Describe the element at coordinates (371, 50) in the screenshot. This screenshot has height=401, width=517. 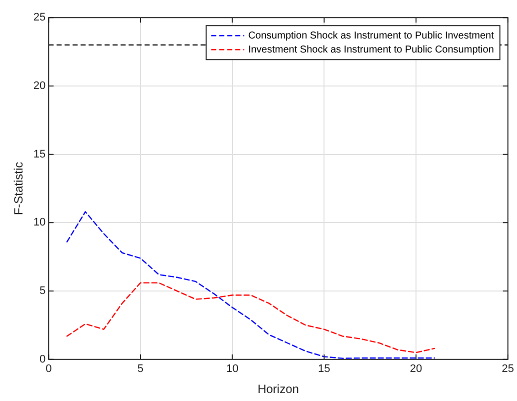
I see `legend-label: Investment Shock as Instrument to Public Consumption` at that location.